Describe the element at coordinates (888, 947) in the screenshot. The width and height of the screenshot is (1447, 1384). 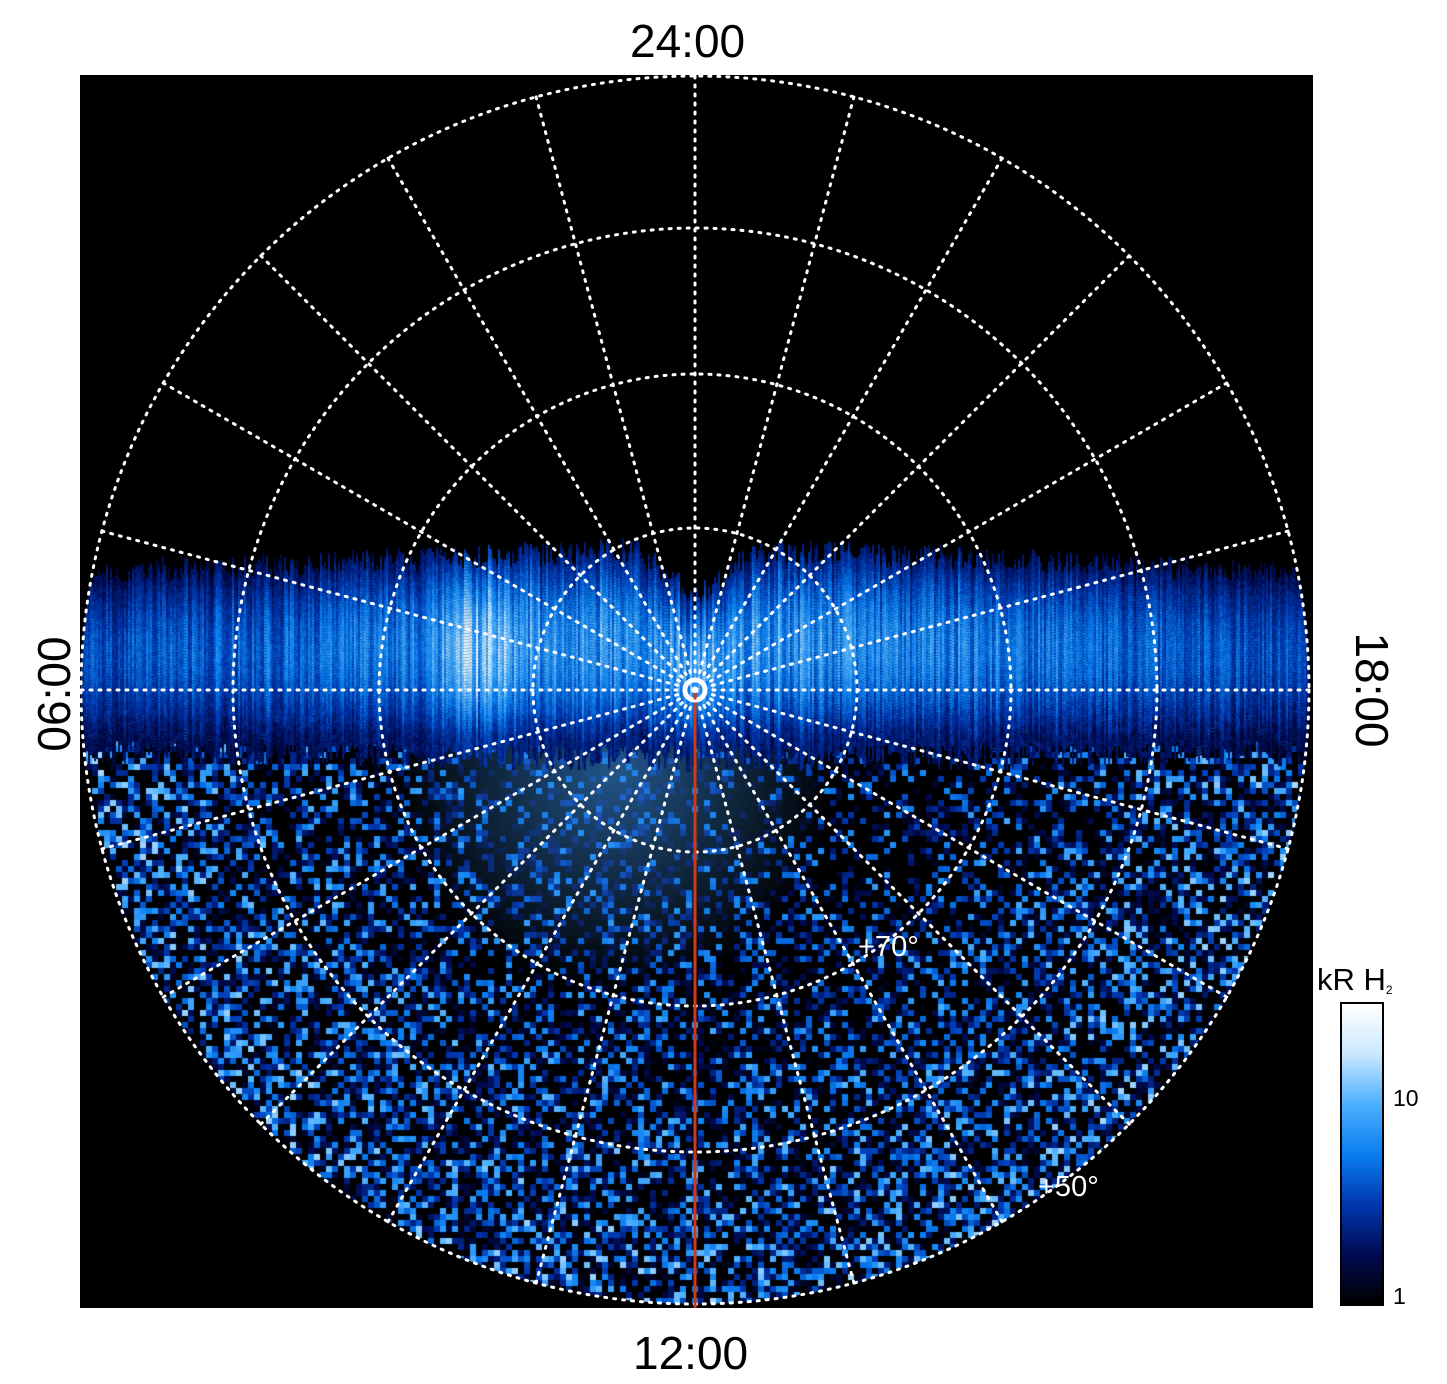
I see `latitude-label-70: +70°` at that location.